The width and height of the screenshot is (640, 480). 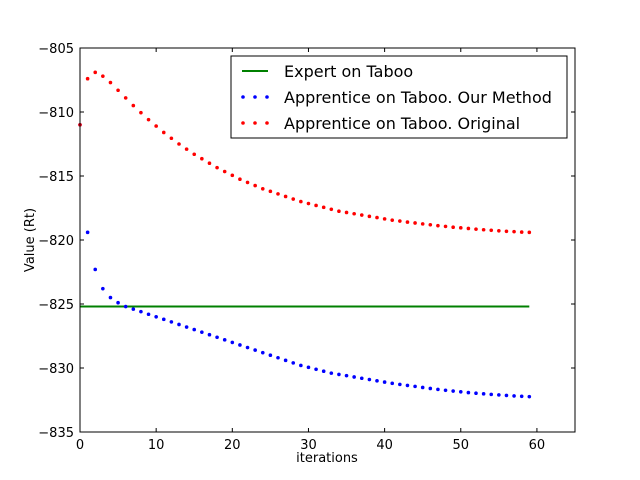 What do you see at coordinates (232, 445) in the screenshot?
I see `x-tick-label: 20` at bounding box center [232, 445].